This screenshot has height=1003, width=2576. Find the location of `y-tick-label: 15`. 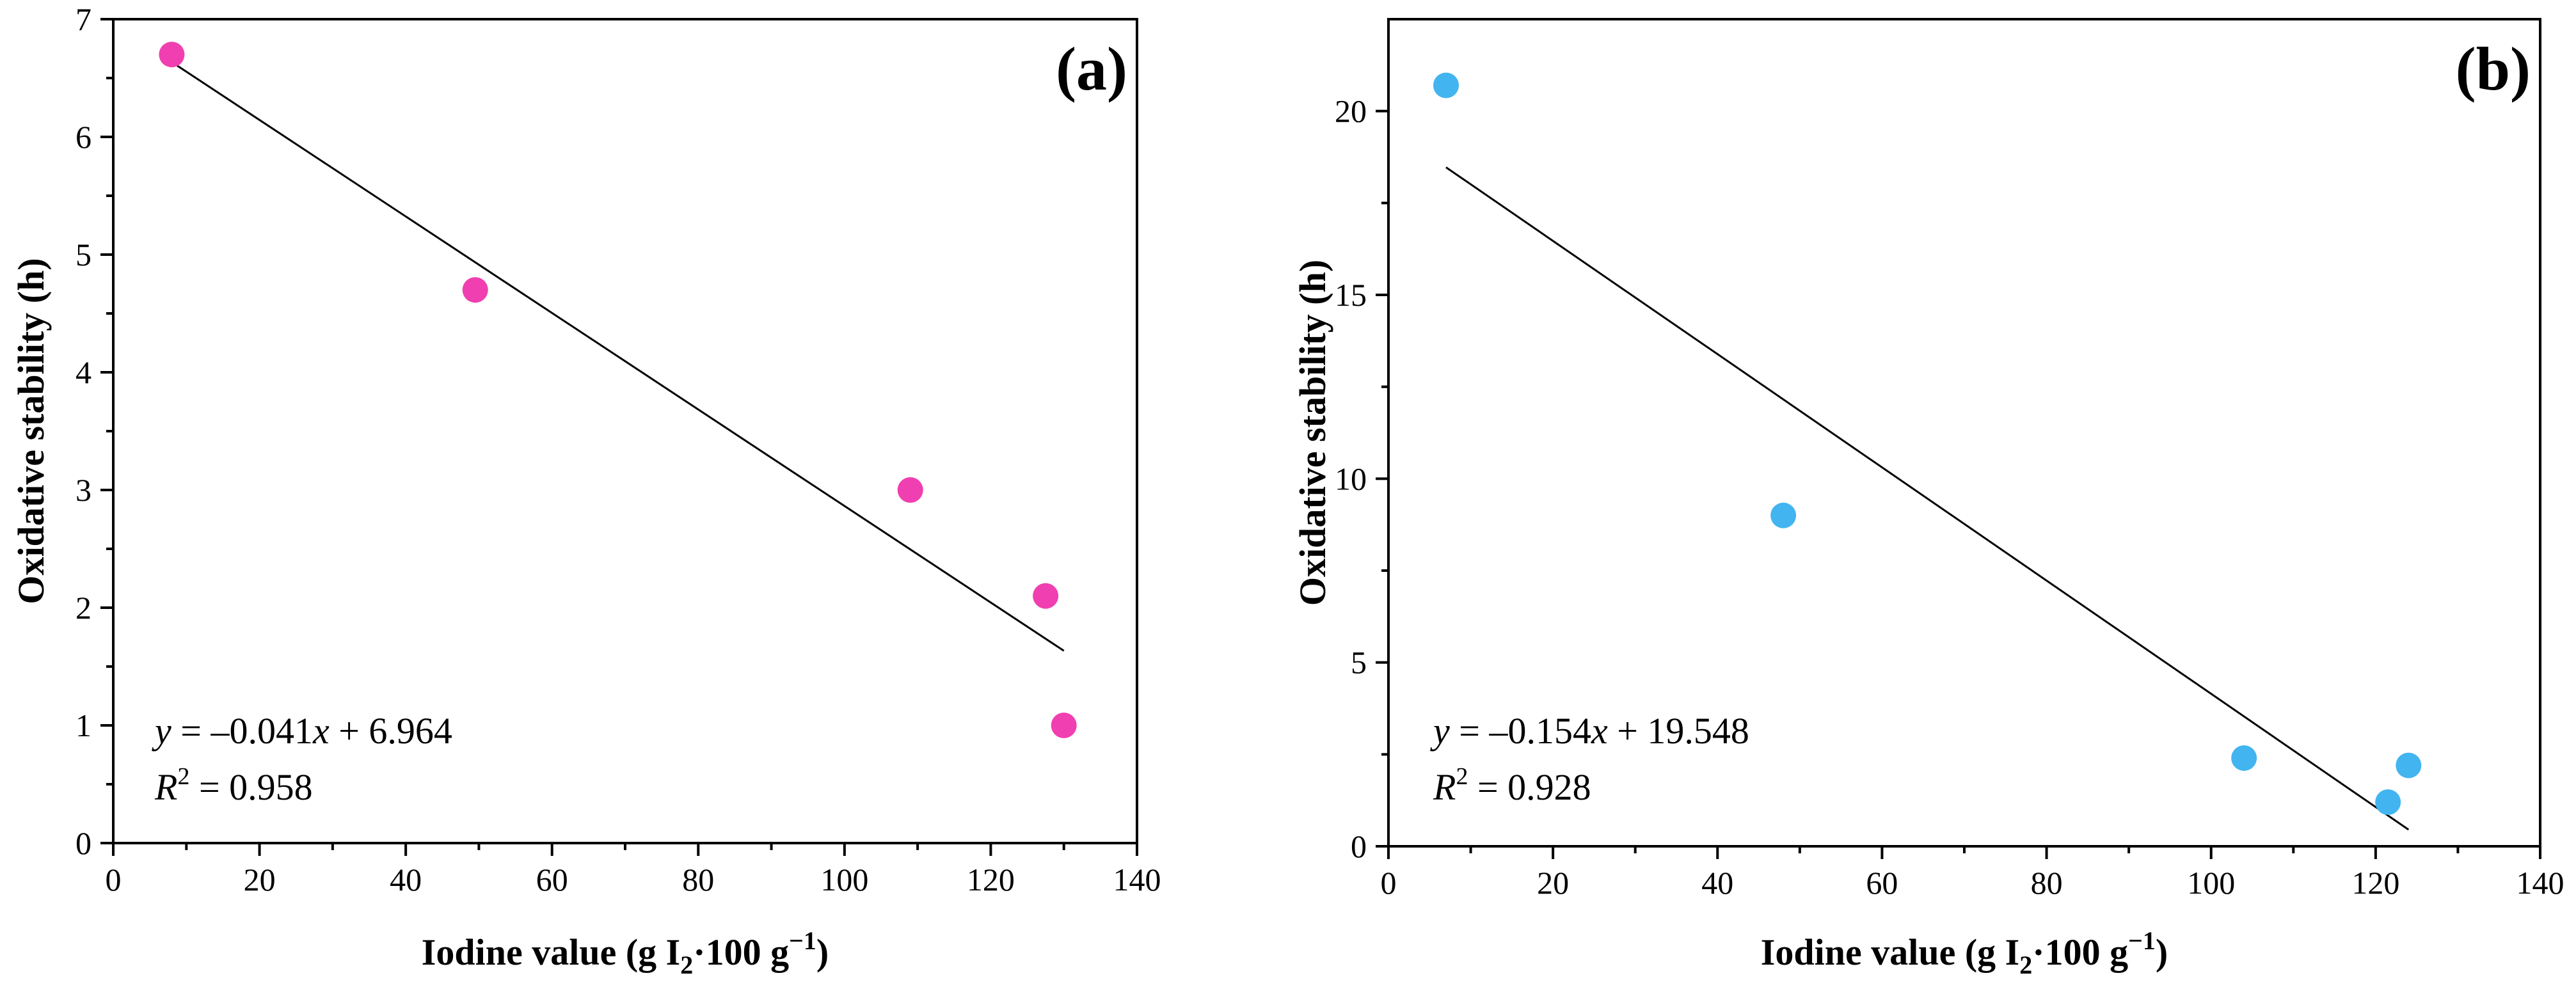

y-tick-label: 15 is located at coordinates (1351, 295).